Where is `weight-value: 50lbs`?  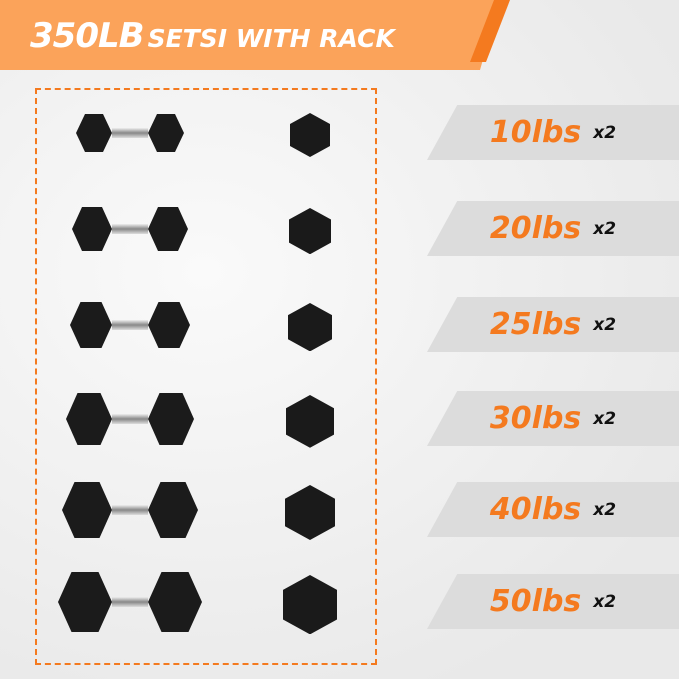 weight-value: 50lbs is located at coordinates (535, 601).